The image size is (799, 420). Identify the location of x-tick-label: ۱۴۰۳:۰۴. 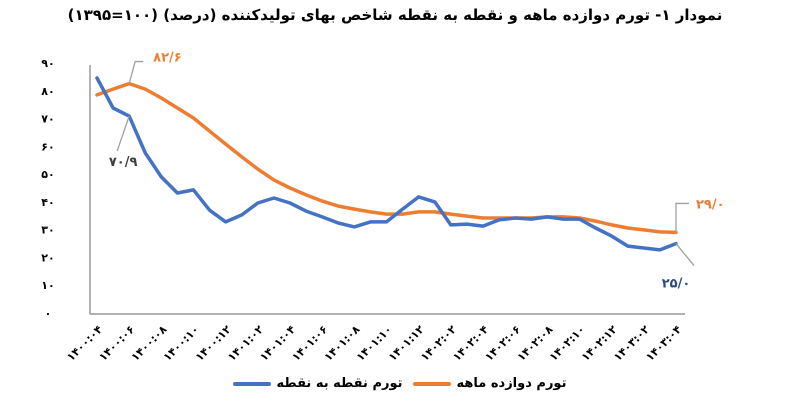
(663, 343).